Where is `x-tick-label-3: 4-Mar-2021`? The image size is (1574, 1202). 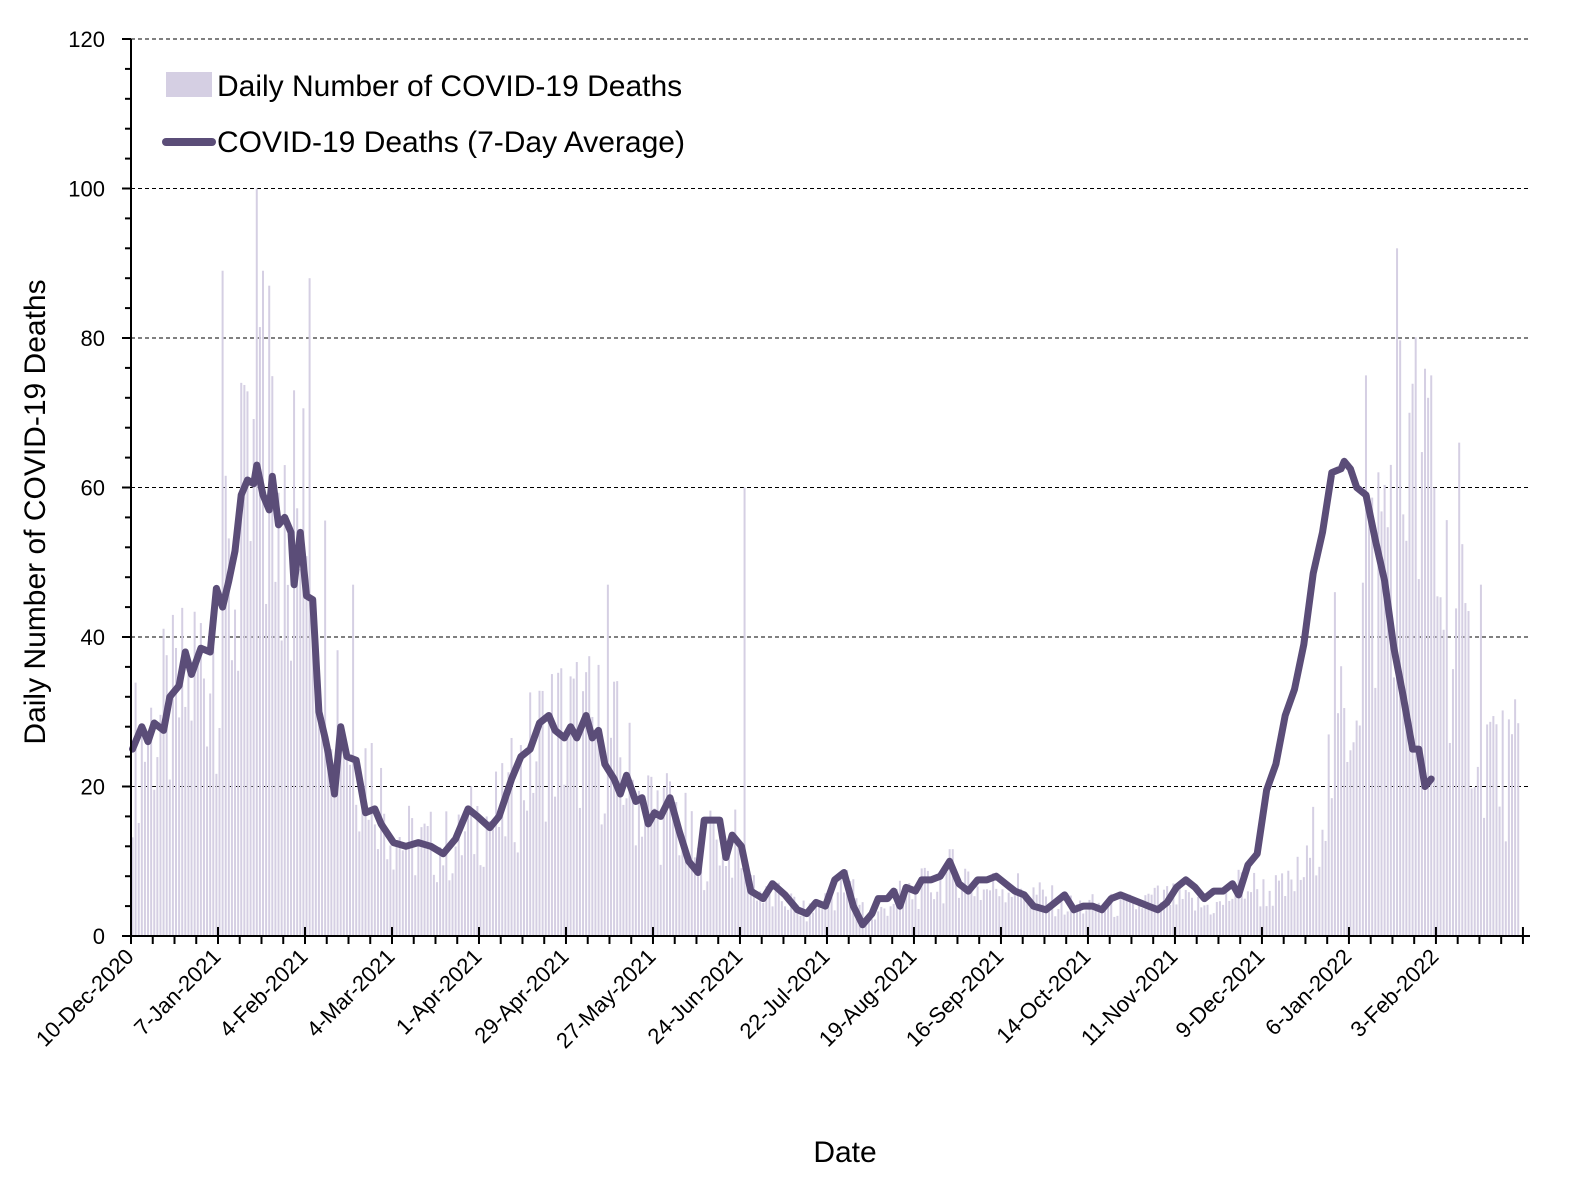
x-tick-label-3: 4-Mar-2021 is located at coordinates (350, 993).